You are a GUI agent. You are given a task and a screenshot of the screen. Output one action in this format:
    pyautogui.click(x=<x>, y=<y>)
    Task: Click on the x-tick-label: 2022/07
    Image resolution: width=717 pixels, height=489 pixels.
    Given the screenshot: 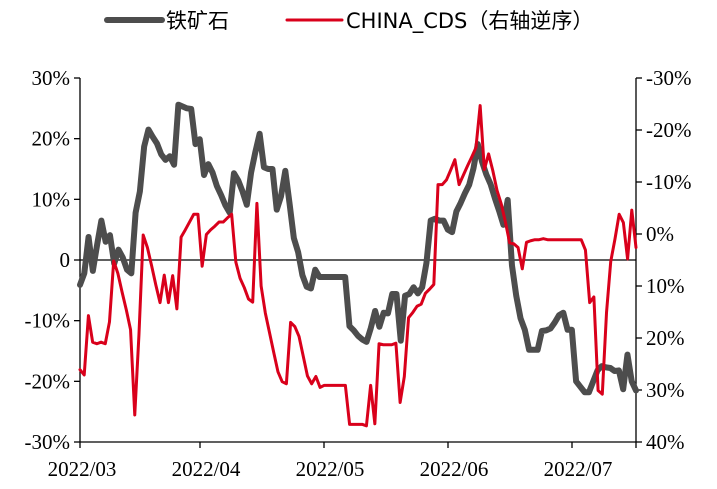 What is the action you would take?
    pyautogui.click(x=578, y=469)
    